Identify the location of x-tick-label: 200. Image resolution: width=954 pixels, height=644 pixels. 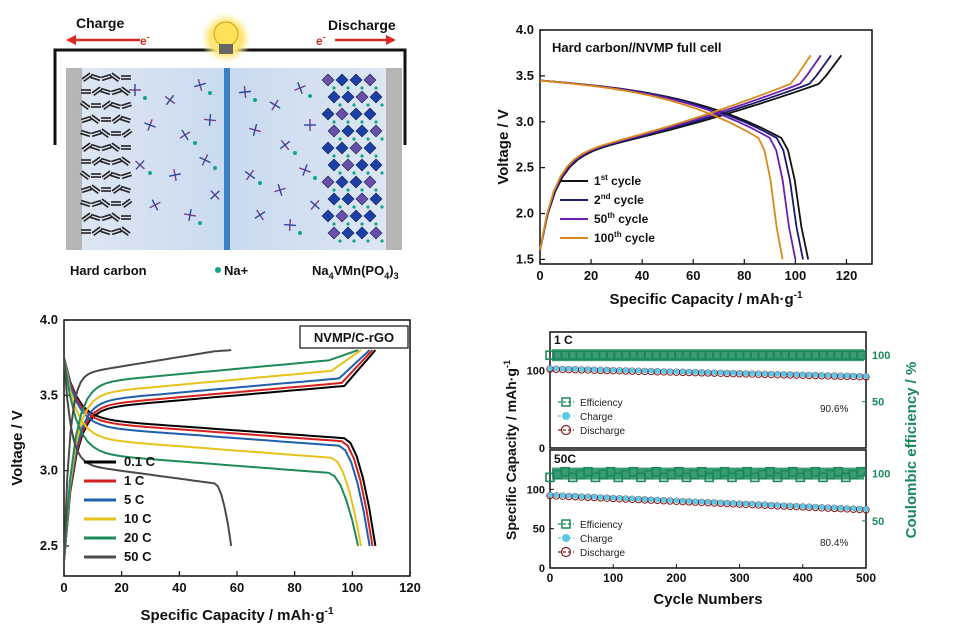
(676, 578).